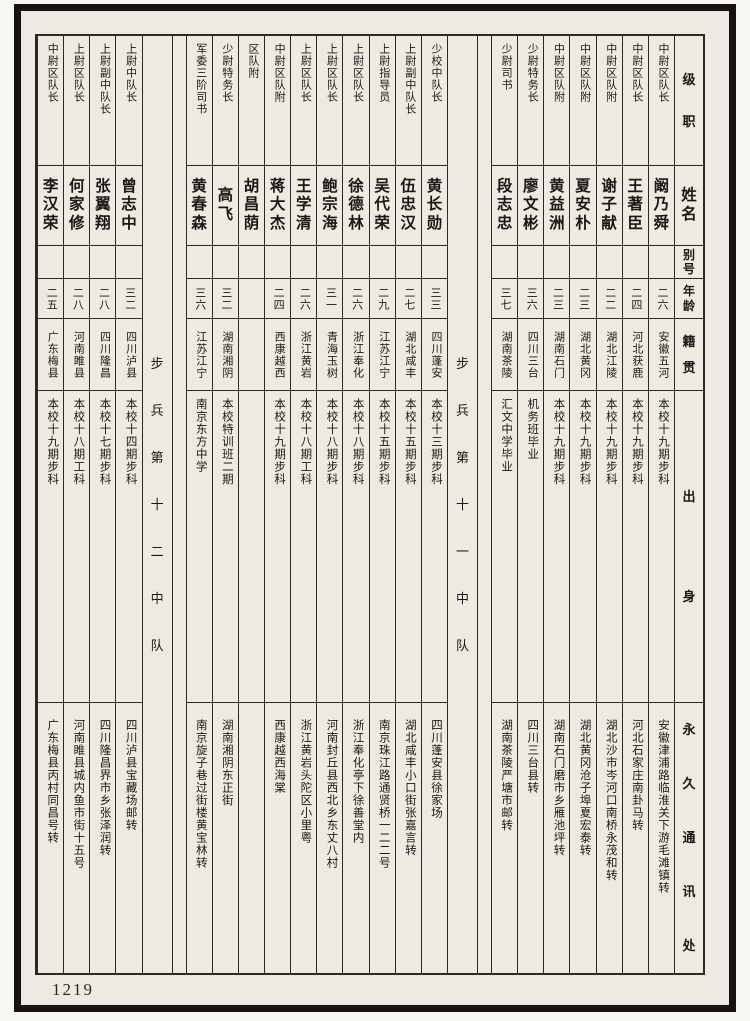 Image resolution: width=750 pixels, height=1021 pixels. Describe the element at coordinates (331, 794) in the screenshot. I see `address-cell: 河南封丘县西北乡东丈八村` at that location.